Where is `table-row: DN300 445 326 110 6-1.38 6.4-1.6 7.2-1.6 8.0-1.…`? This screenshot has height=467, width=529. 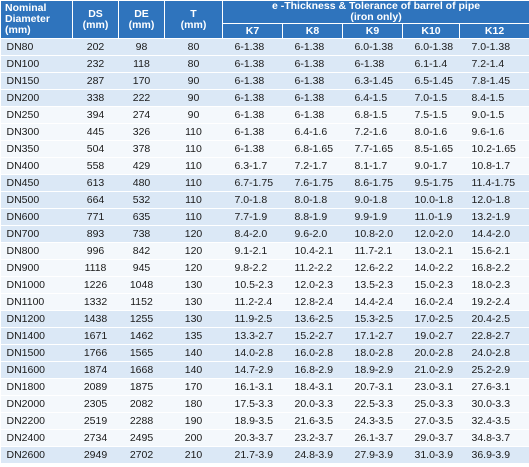 table-row: DN300 445 326 110 6-1.38 6.4-1.6 7.2-1.6 8.0-1.… is located at coordinates (264, 132).